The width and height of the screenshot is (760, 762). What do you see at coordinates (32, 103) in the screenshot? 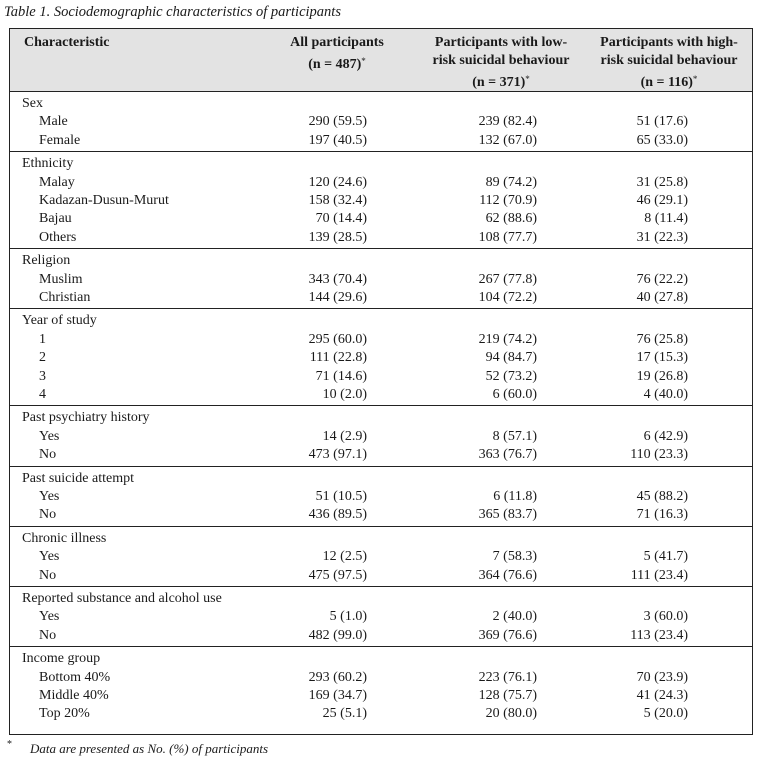
I see `group-title: Sex` at bounding box center [32, 103].